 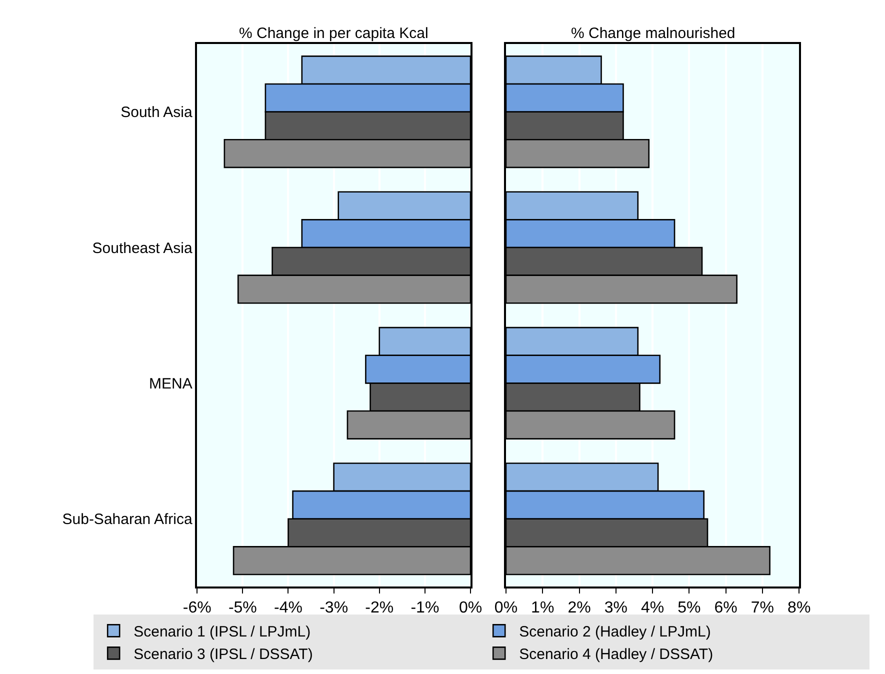 I want to click on chart-title: % Change malnourished, so click(x=653, y=33).